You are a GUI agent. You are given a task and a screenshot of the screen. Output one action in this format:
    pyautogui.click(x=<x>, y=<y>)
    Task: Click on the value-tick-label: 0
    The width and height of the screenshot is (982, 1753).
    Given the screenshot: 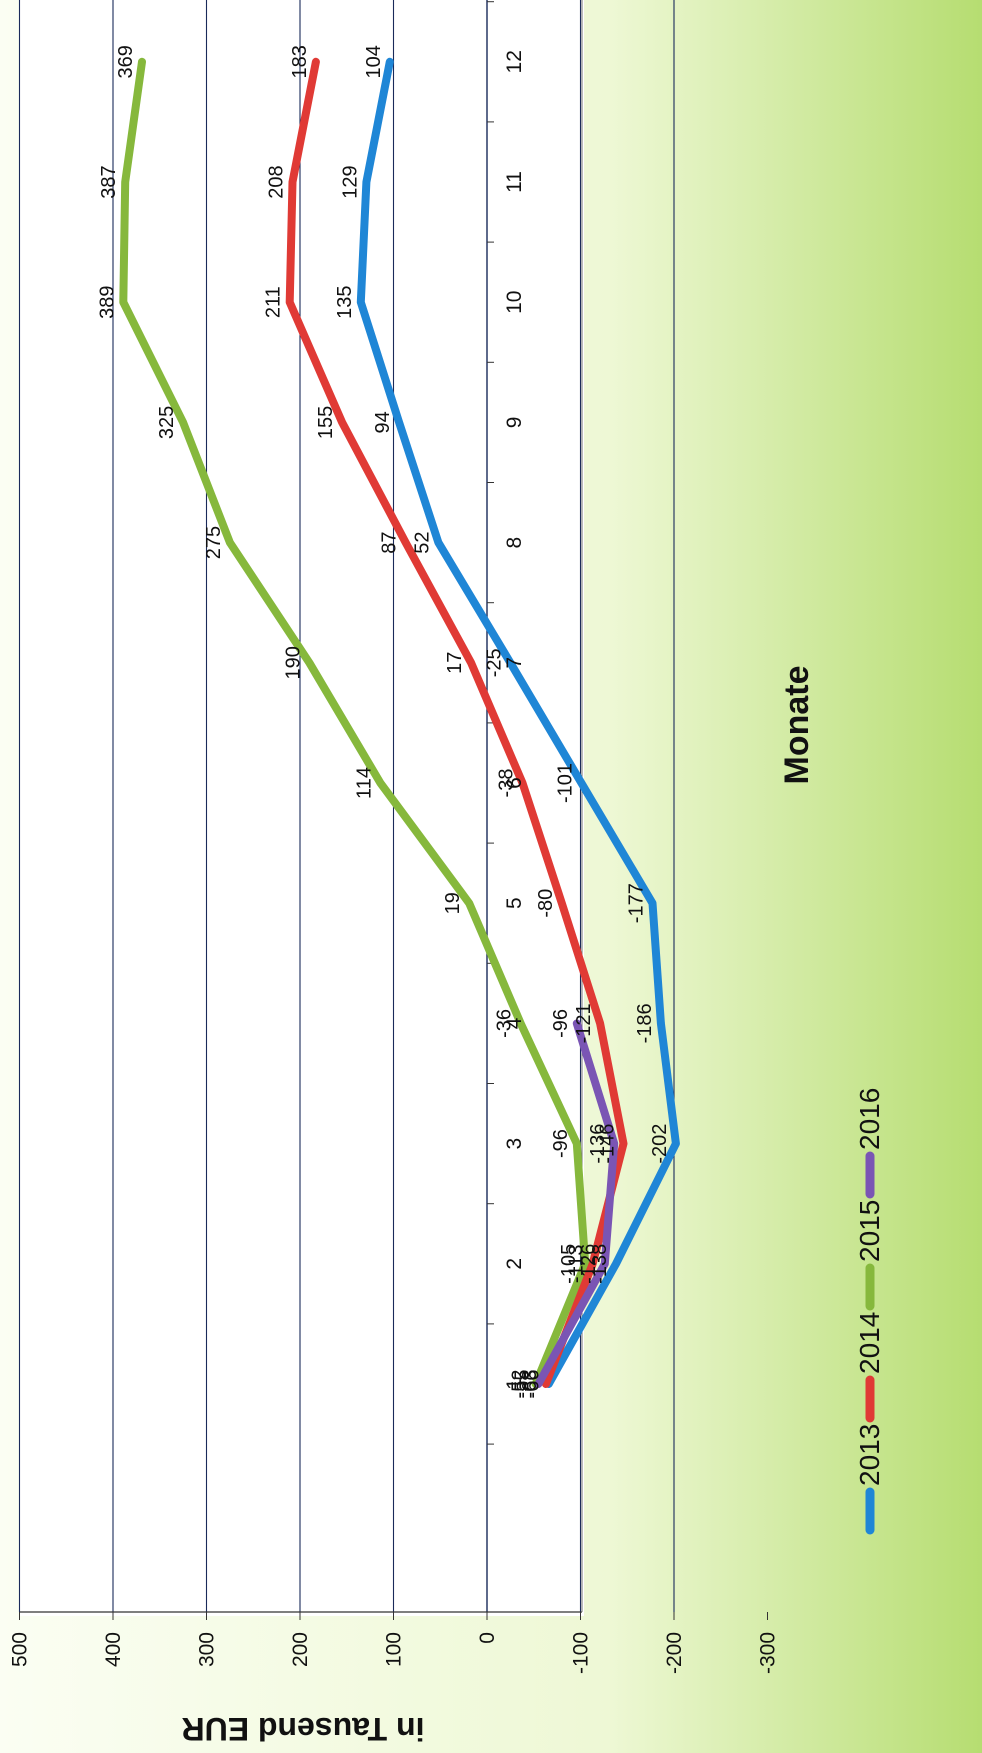 What is the action you would take?
    pyautogui.click(x=487, y=1638)
    